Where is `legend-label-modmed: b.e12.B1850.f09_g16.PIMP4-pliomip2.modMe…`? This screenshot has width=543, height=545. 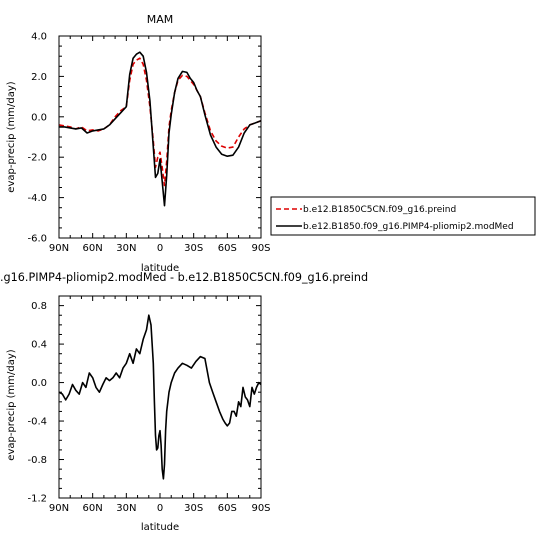 legend-label-modmed: b.e12.B1850.f09_g16.PIMP4-pliomip2.modMe… is located at coordinates (408, 227).